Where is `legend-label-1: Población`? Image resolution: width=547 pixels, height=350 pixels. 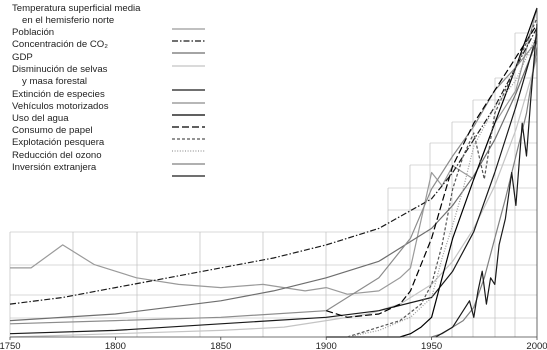
legend-label-1: Población is located at coordinates (33, 32).